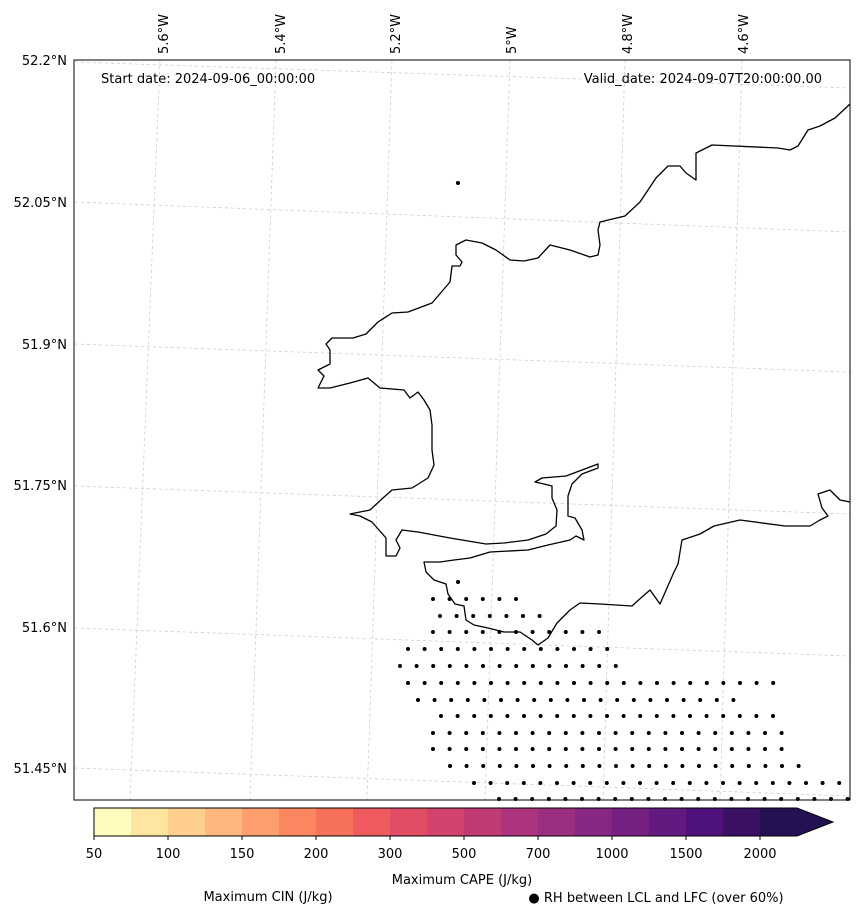  I want to click on colorbar-tick-label: 50, so click(94, 854).